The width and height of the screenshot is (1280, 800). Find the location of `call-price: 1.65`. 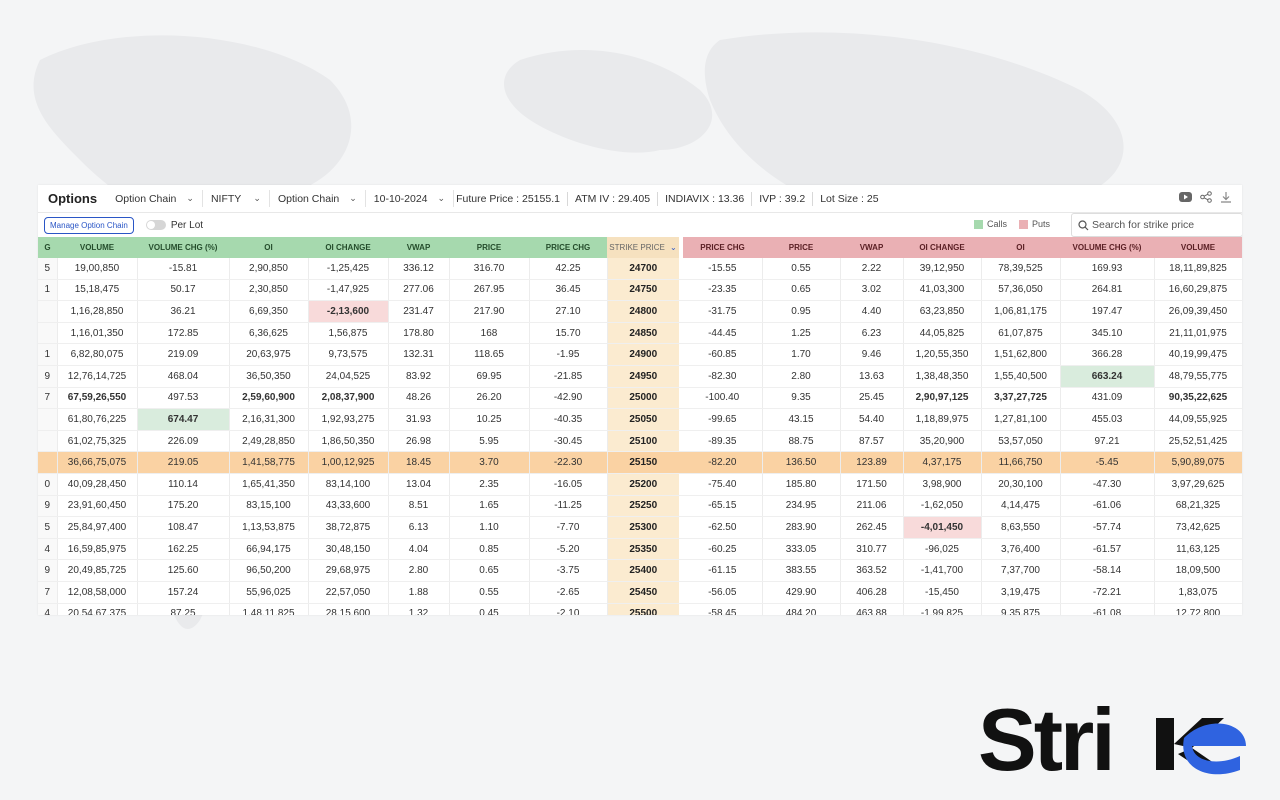

call-price: 1.65 is located at coordinates (489, 506).